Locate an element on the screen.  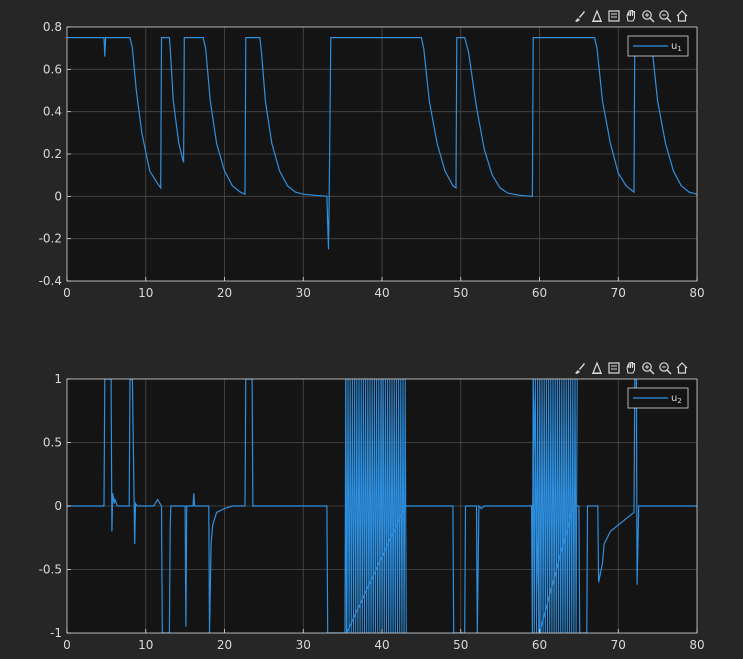
axes-toolbar-u2 is located at coordinates (631, 368).